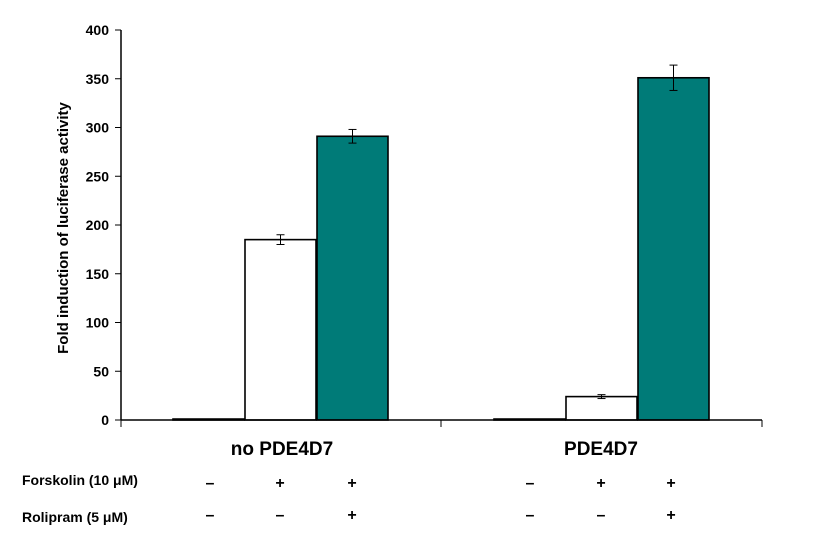 The height and width of the screenshot is (544, 827). What do you see at coordinates (75, 517) in the screenshot?
I see `condition-label-rolipram: Rolipram (5 μM)` at bounding box center [75, 517].